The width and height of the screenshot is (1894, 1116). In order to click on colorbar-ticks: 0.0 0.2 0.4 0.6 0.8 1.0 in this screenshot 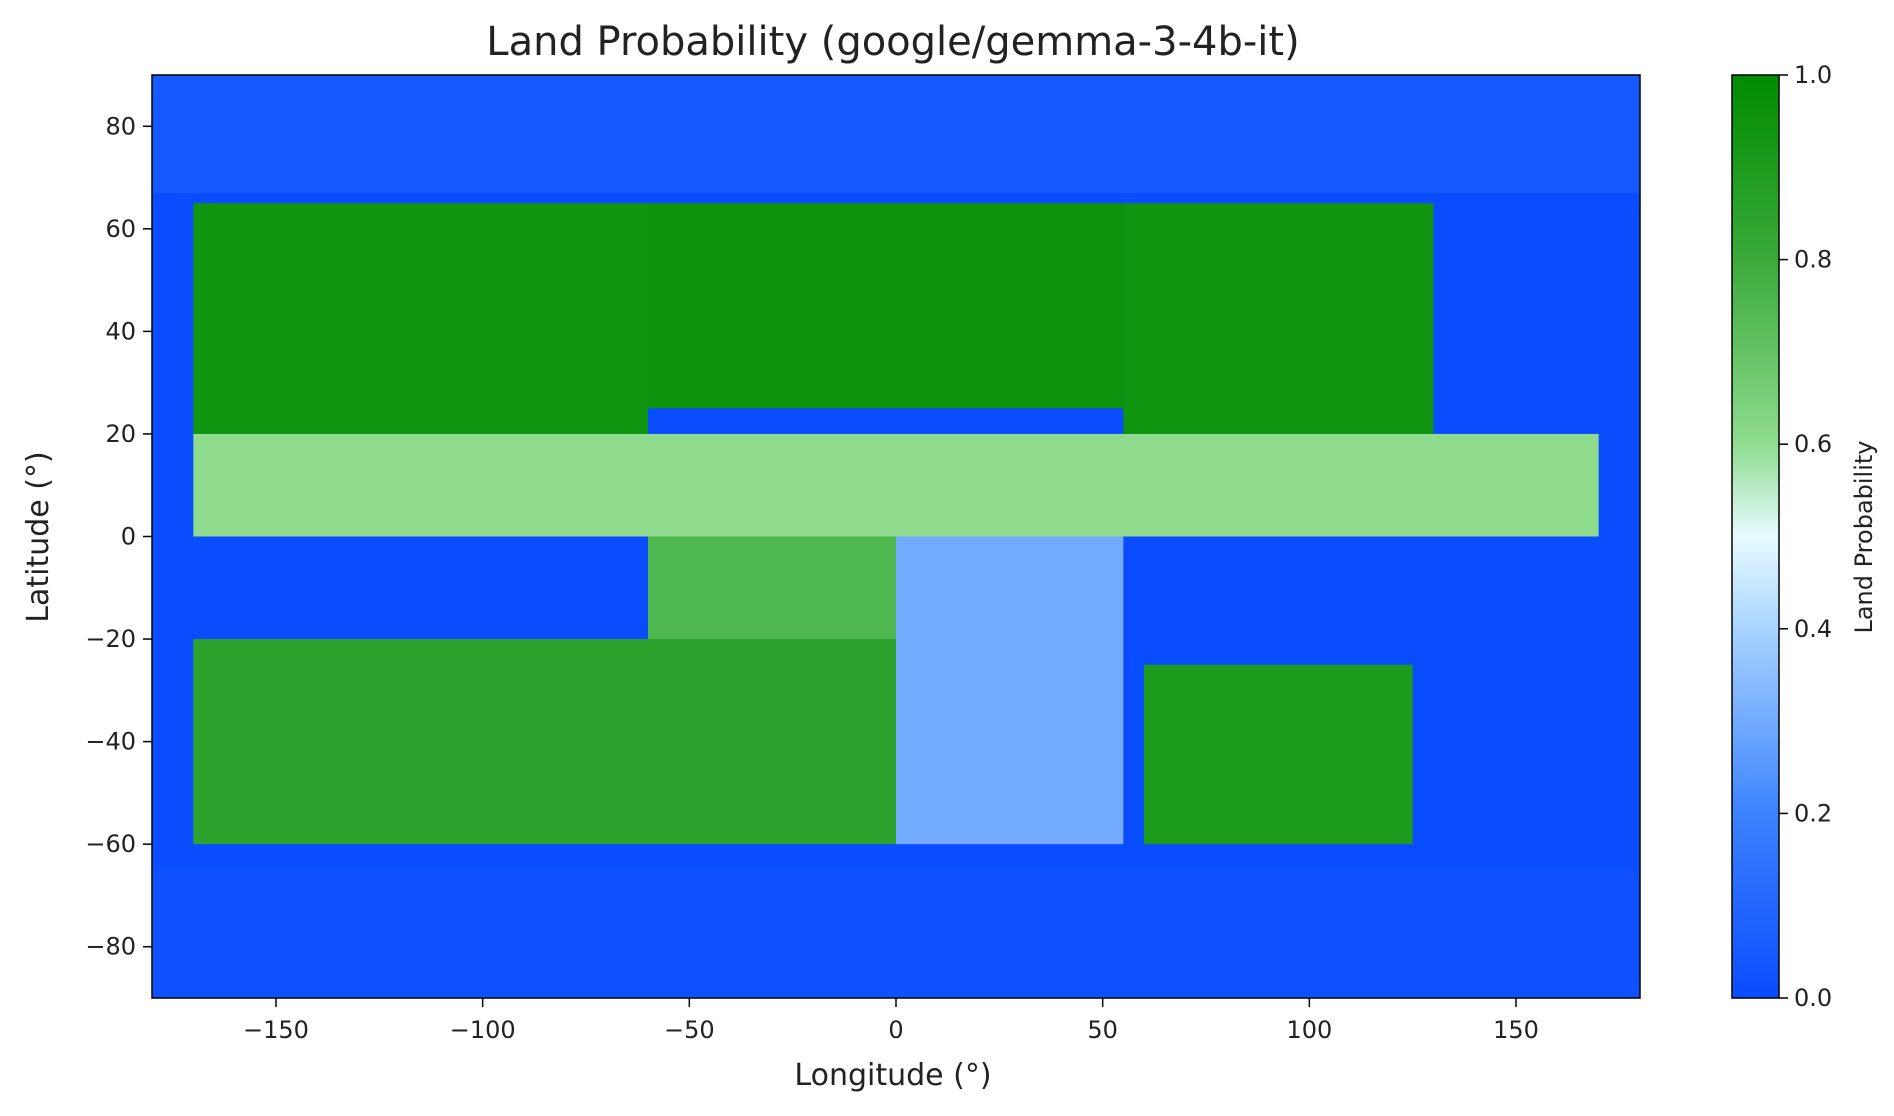, I will do `click(1805, 536)`.